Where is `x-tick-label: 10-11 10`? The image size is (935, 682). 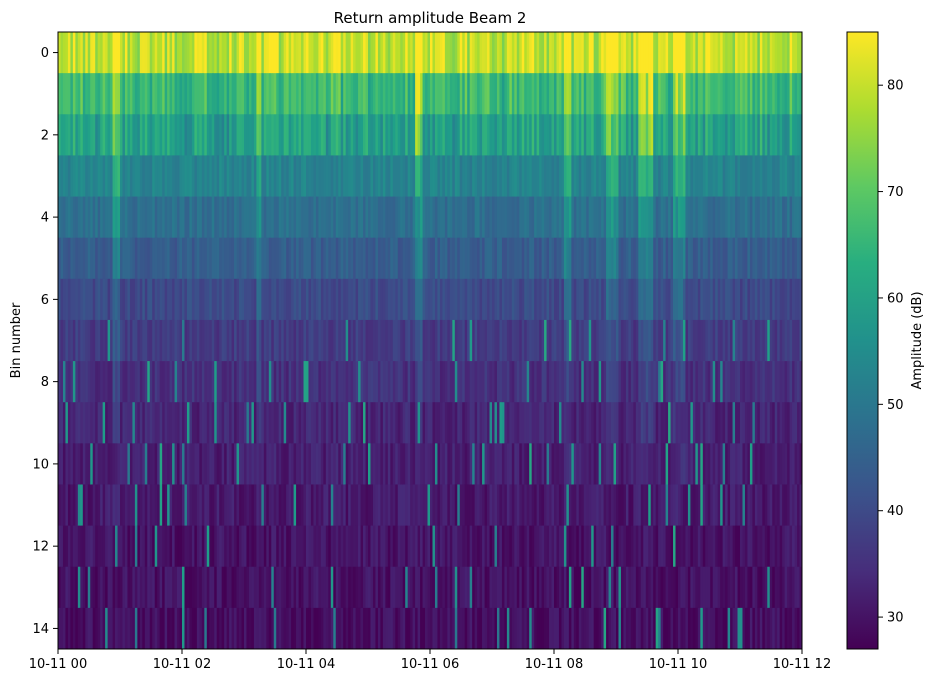 x-tick-label: 10-11 10 is located at coordinates (678, 664).